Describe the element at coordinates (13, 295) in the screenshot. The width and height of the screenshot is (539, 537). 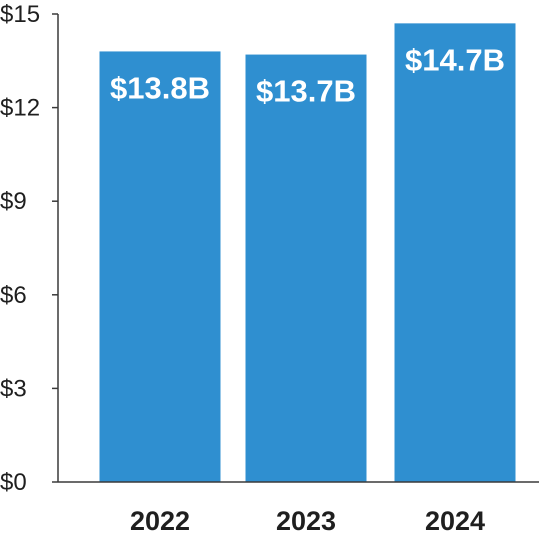
I see `y-tick-label: $6` at that location.